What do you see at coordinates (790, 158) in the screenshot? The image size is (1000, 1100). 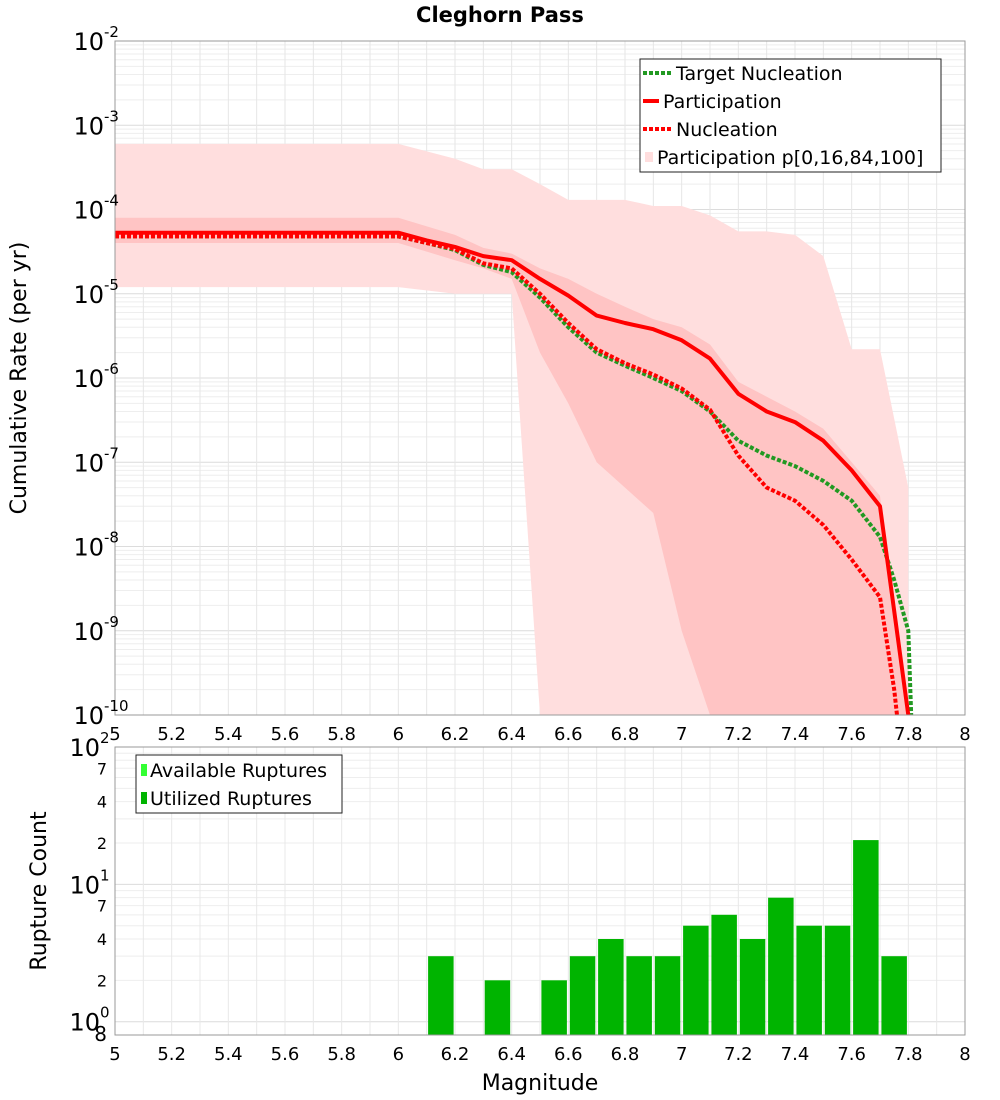 I see `legend-top-label: Participation p[0,16,84,100]` at bounding box center [790, 158].